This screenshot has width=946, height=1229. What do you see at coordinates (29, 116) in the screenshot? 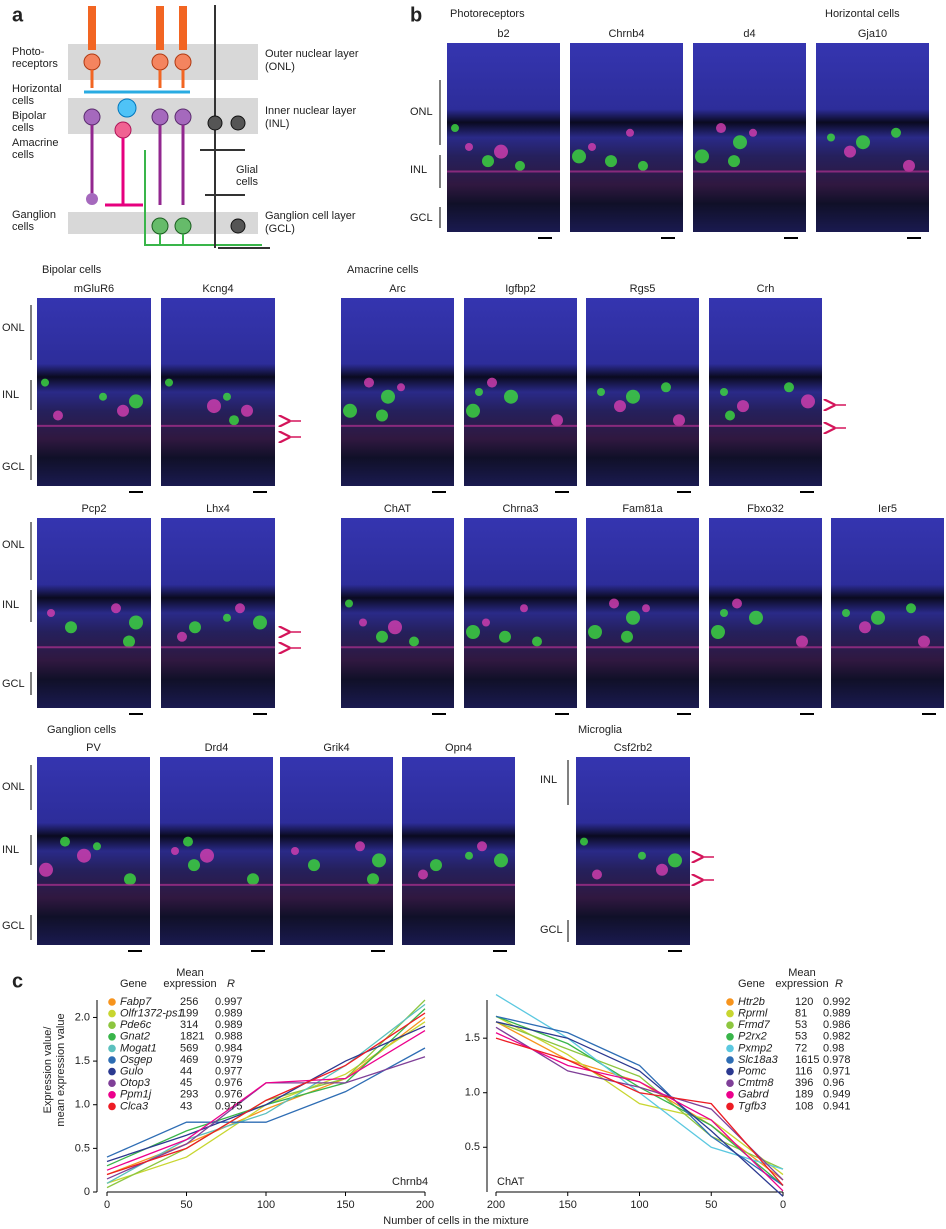
I see `cell-type-label-line: Bipolar` at bounding box center [29, 116].